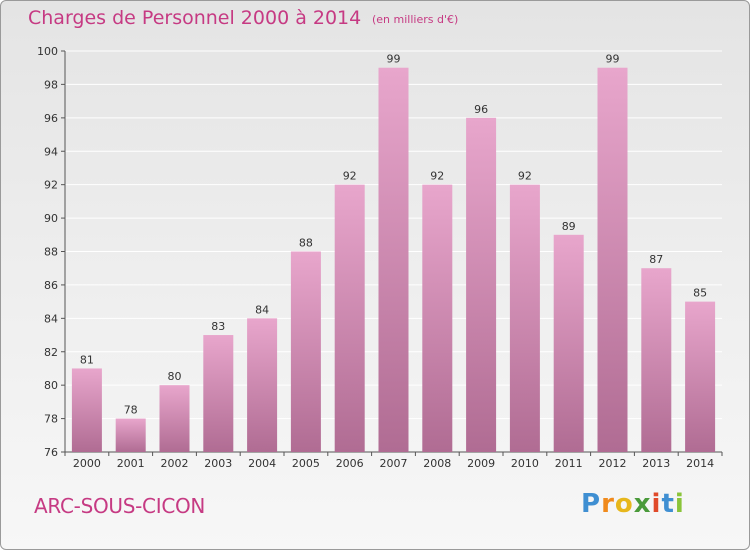 This screenshot has height=550, width=750. Describe the element at coordinates (51, 84) in the screenshot. I see `y-tick-label: 98` at that location.